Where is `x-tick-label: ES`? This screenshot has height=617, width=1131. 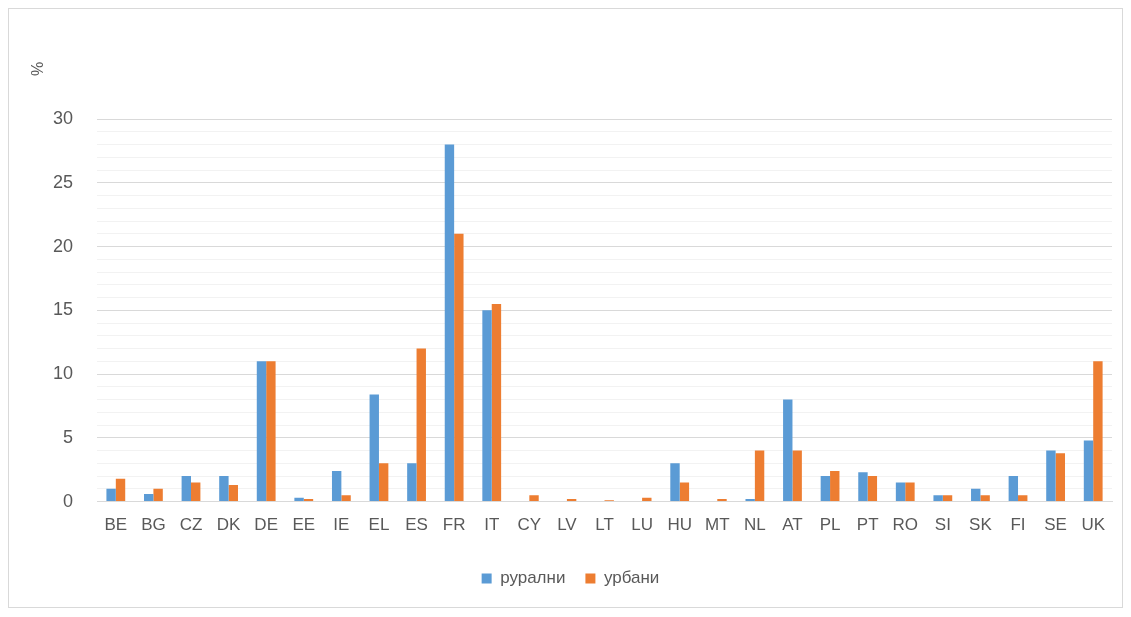
x-tick-label: ES is located at coordinates (416, 525).